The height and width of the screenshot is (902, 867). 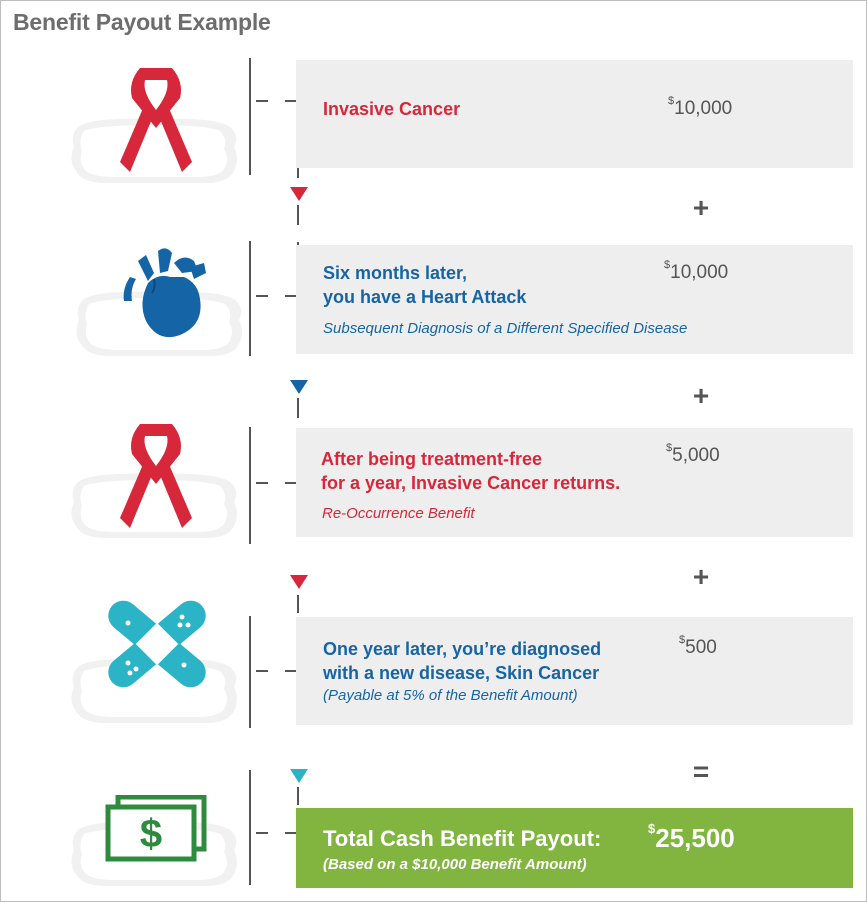 I want to click on step-label-line2: for a year, Invasive Cancer returns., so click(x=471, y=483).